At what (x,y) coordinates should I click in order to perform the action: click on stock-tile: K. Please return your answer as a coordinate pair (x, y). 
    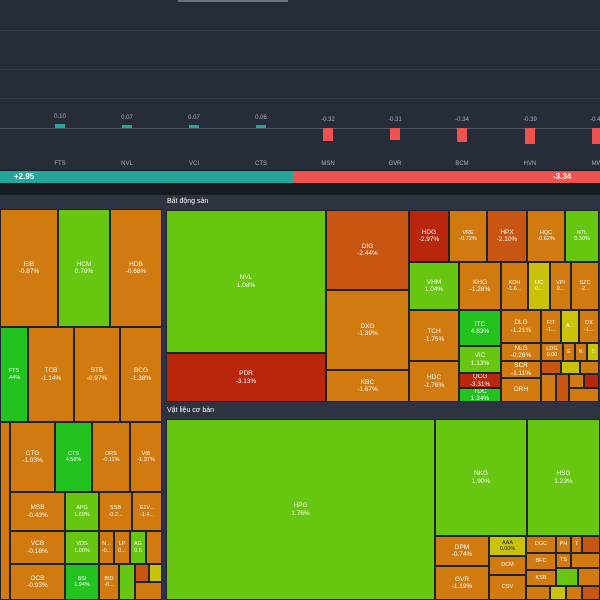
    Looking at the image, I should click on (581, 352).